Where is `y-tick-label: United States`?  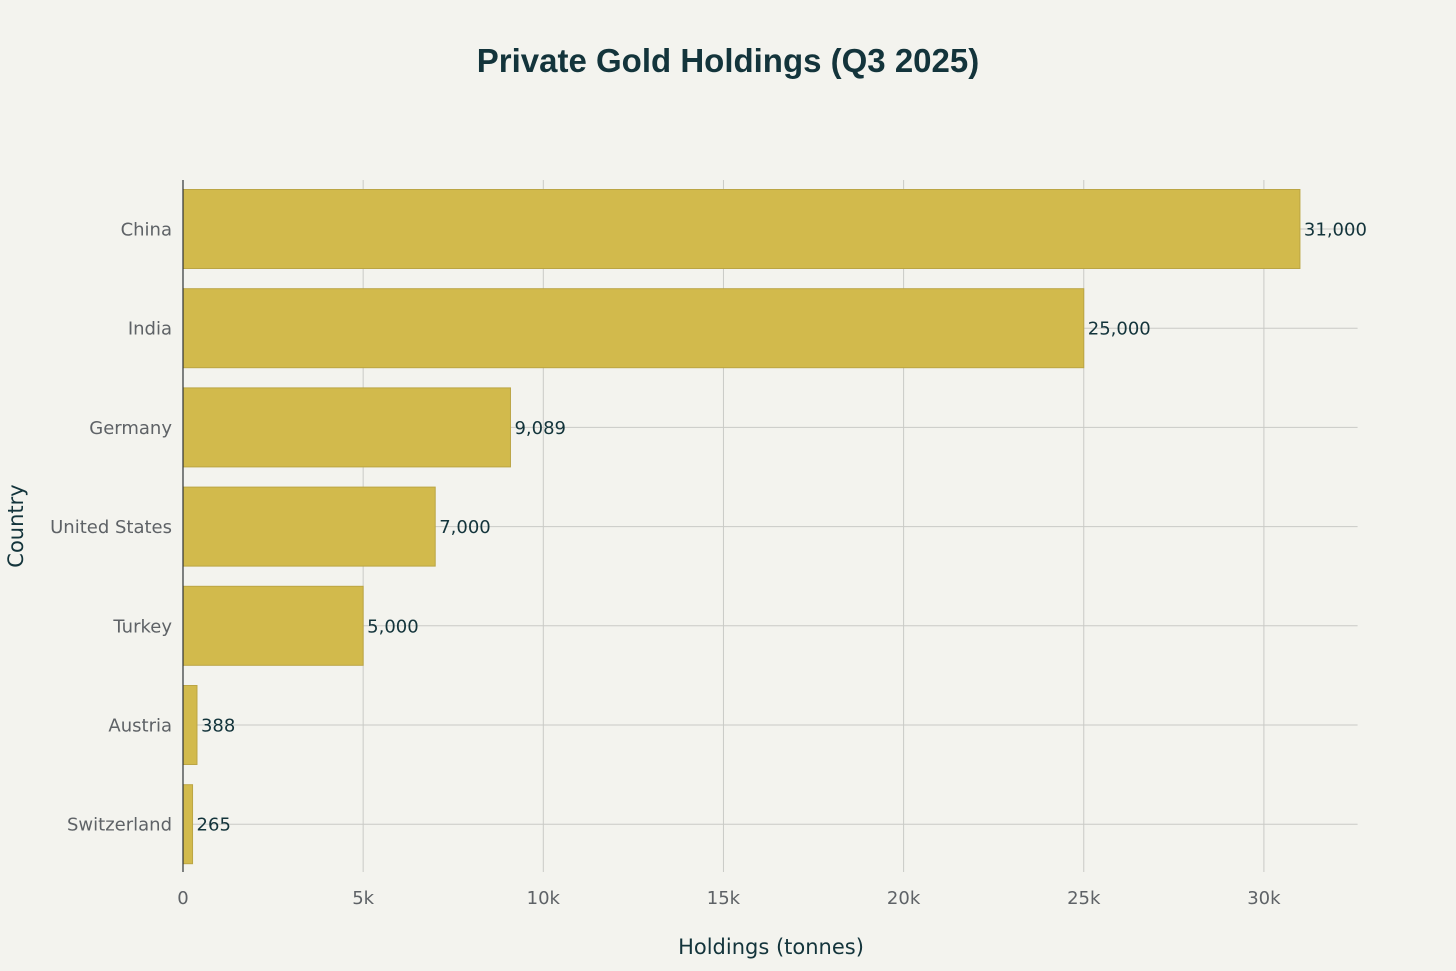 y-tick-label: United States is located at coordinates (111, 527).